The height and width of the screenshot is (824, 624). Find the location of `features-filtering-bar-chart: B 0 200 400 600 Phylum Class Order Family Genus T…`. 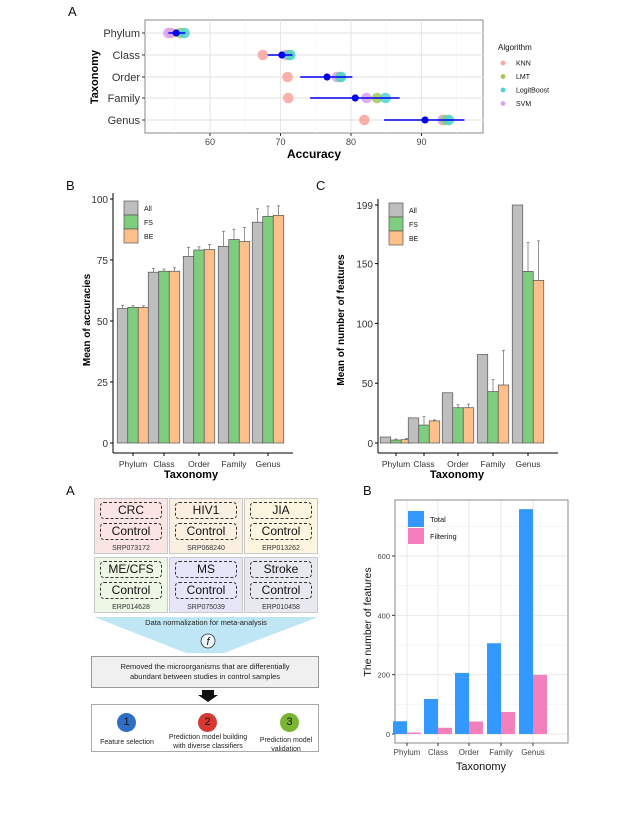

features-filtering-bar-chart: B 0 200 400 600 Phylum Class Order Family Genus T… is located at coordinates (465, 628).